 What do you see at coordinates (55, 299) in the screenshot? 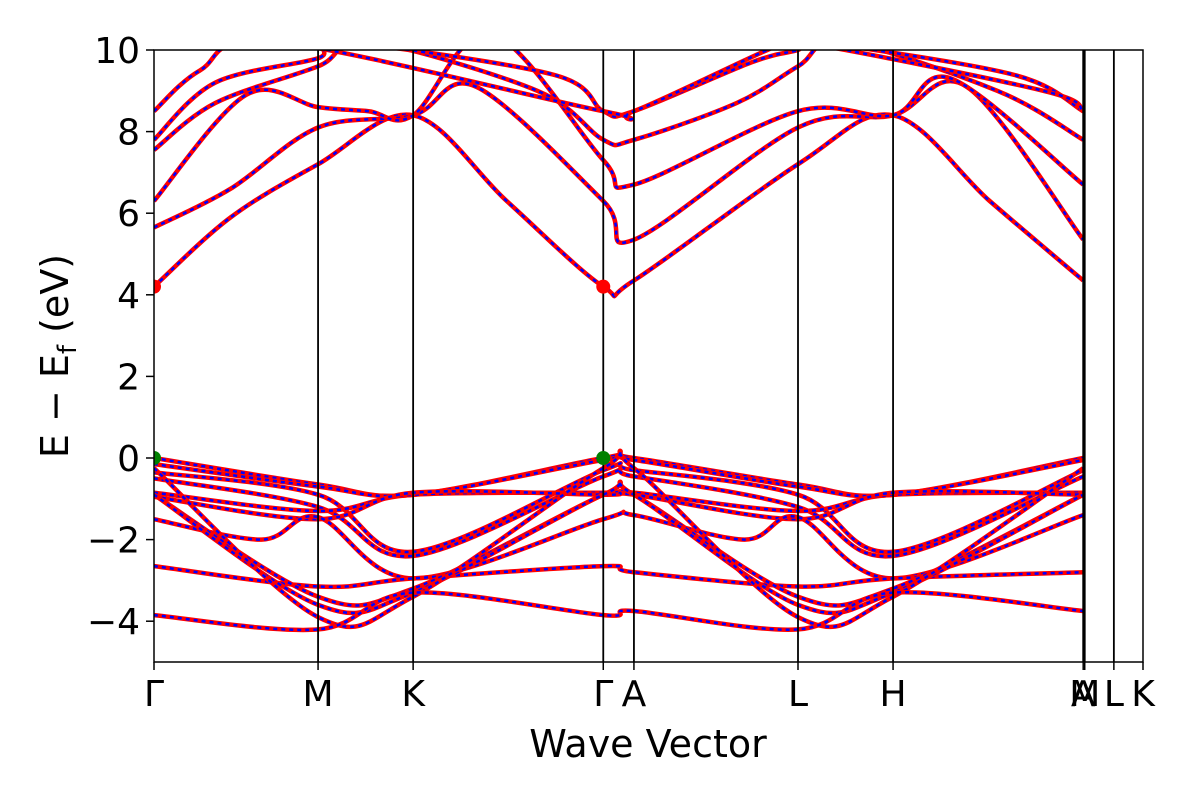
I see `y-axis-label-unit: (eV)` at bounding box center [55, 299].